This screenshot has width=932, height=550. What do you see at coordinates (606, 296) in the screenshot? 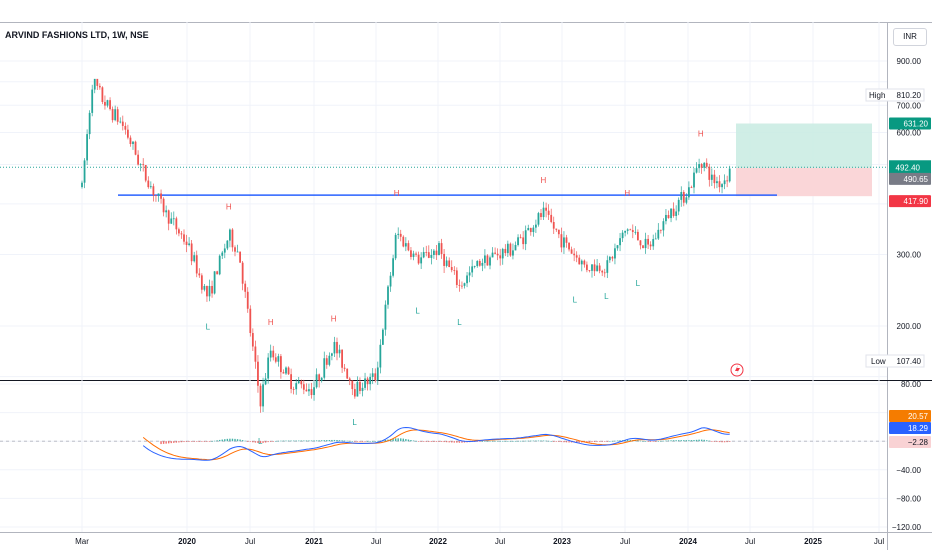
I see `swing-low-label: L` at bounding box center [606, 296].